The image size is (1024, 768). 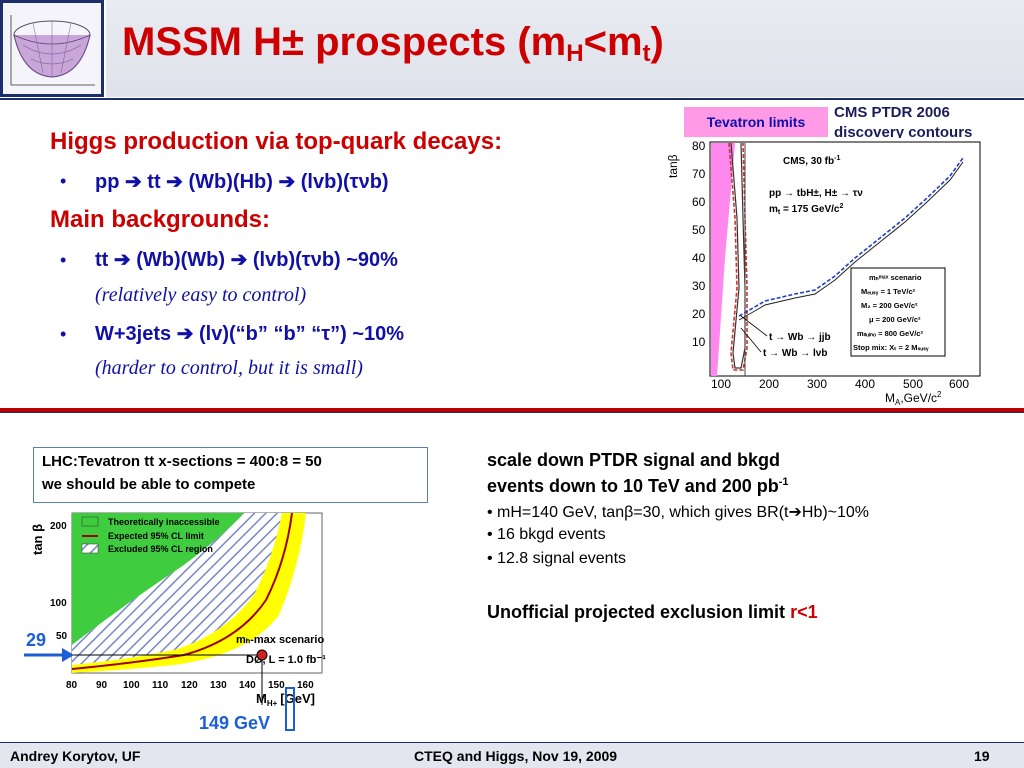 I want to click on x-tick: 400, so click(x=865, y=384).